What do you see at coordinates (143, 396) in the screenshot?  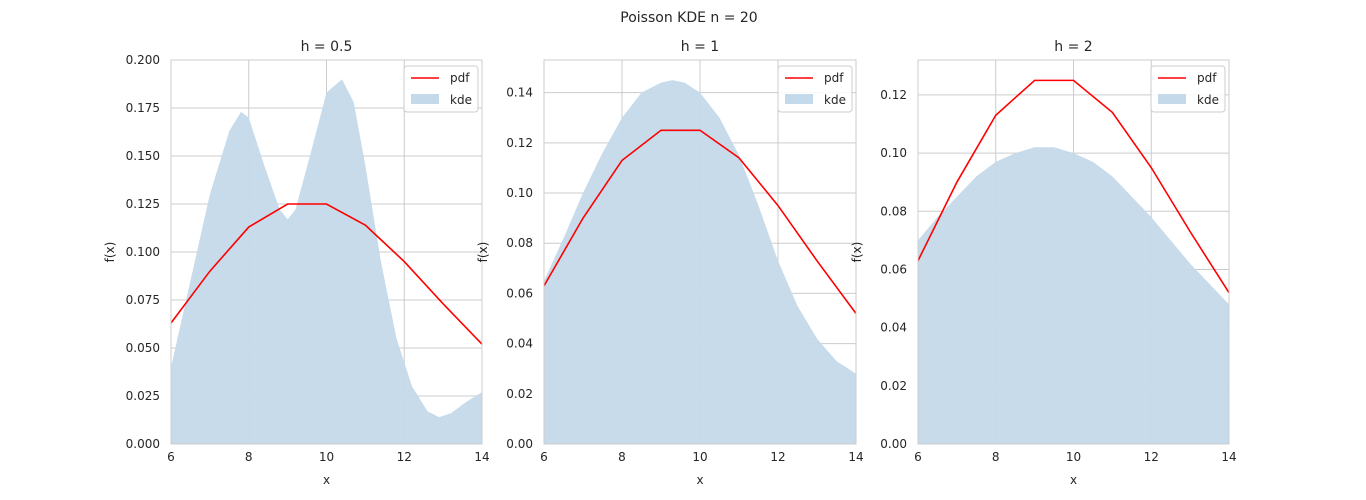 I see `y-tick-label: 0.025` at bounding box center [143, 396].